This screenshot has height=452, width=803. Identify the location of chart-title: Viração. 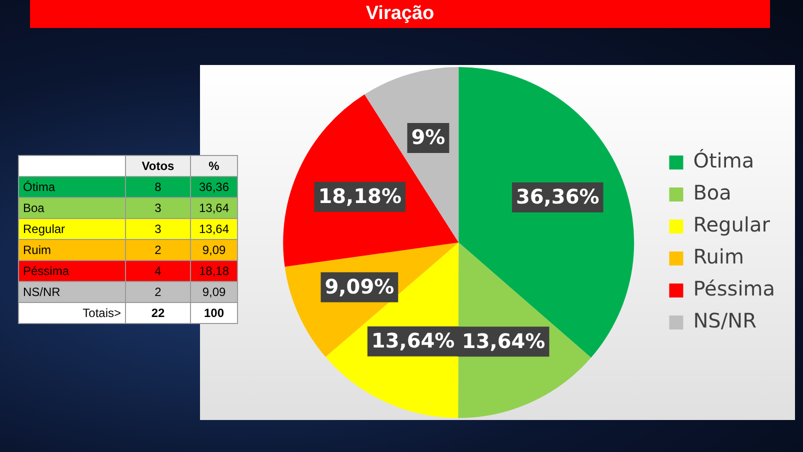
(400, 14).